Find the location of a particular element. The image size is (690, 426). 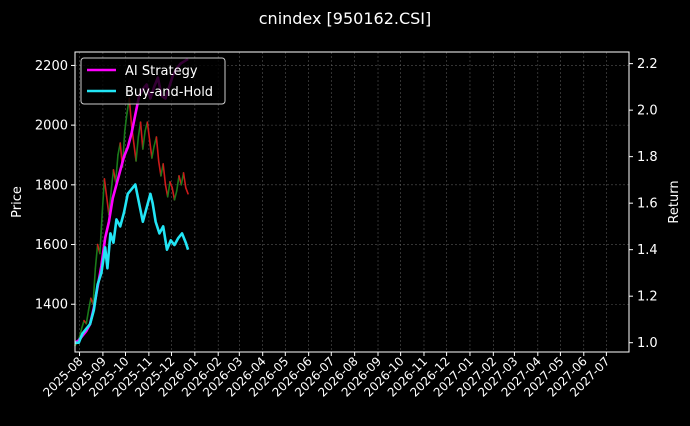

legend: AI Strategy Buy-and-Hold is located at coordinates (153, 81).